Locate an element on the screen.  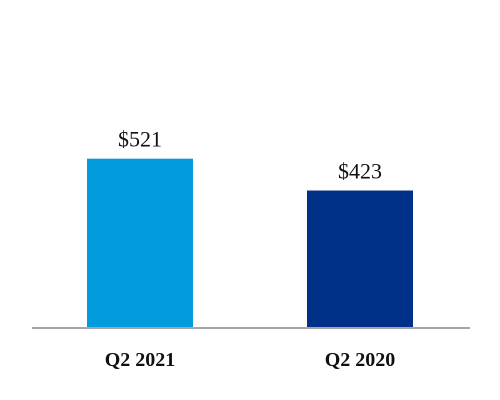
category-labels-layer: Q2 2021 Q2 2020 is located at coordinates (250, 360).